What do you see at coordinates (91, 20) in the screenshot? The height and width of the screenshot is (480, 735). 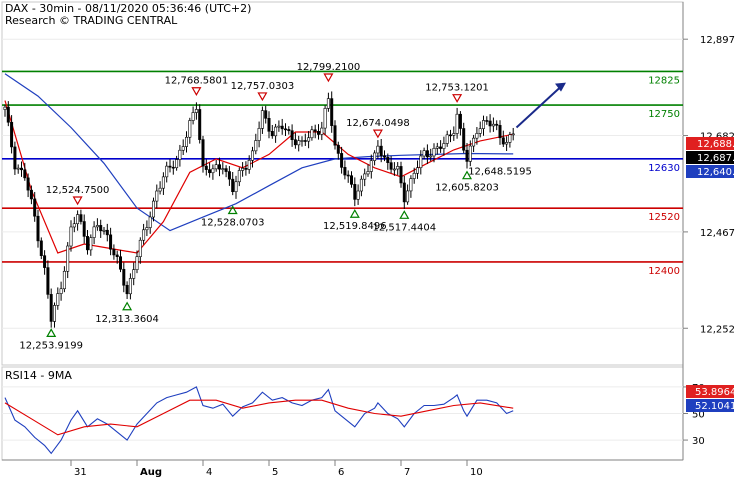 I see `chart-source: Research © TRADING CENTRAL` at bounding box center [91, 20].